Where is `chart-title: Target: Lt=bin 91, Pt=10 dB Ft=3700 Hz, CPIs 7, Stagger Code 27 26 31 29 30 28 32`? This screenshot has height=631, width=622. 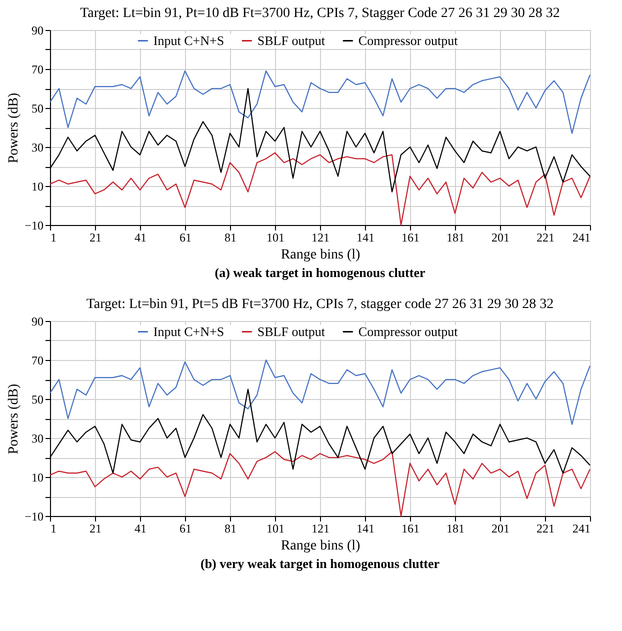
chart-title: Target: Lt=bin 91, Pt=10 dB Ft=3700 Hz, CPIs 7, Stagger Code 27 26 31 29 30 28 32 is located at coordinates (320, 13).